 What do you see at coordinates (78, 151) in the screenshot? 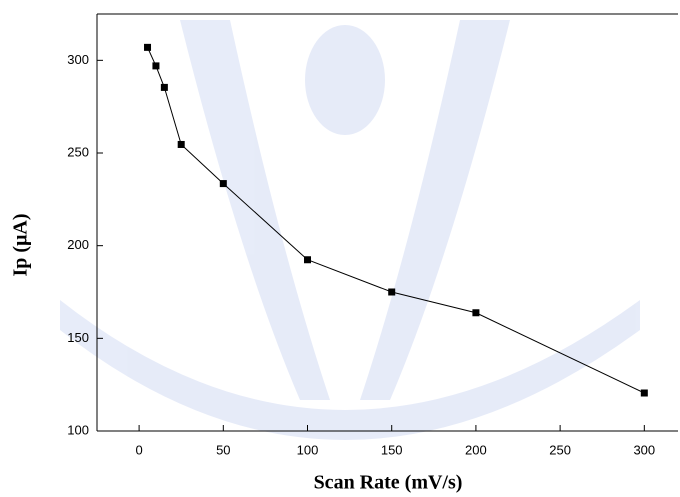
I see `y-tick-label: 250` at bounding box center [78, 151].